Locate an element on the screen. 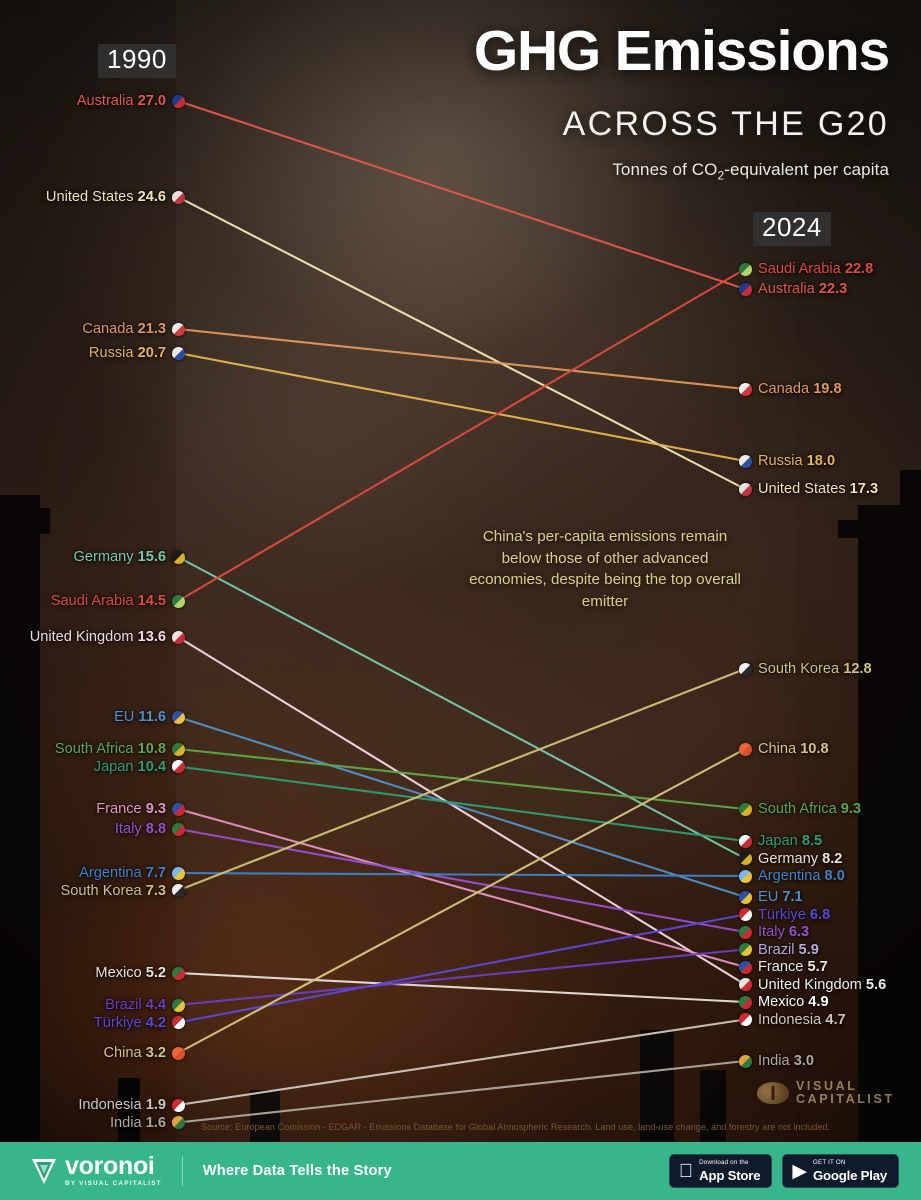 The image size is (921, 1200). flag-icon-canada is located at coordinates (745, 389).